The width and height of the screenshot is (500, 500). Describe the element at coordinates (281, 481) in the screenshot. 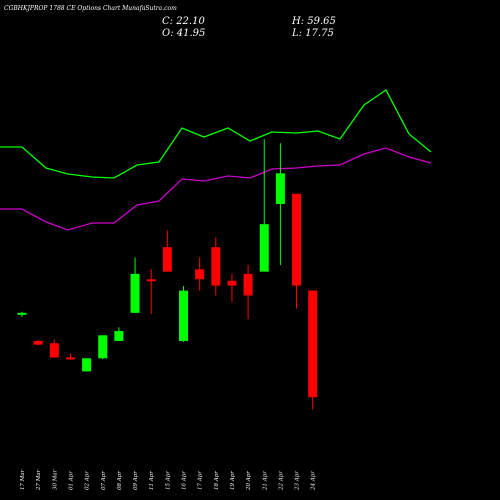

I see `x-tick-label: 22 Apr` at that location.